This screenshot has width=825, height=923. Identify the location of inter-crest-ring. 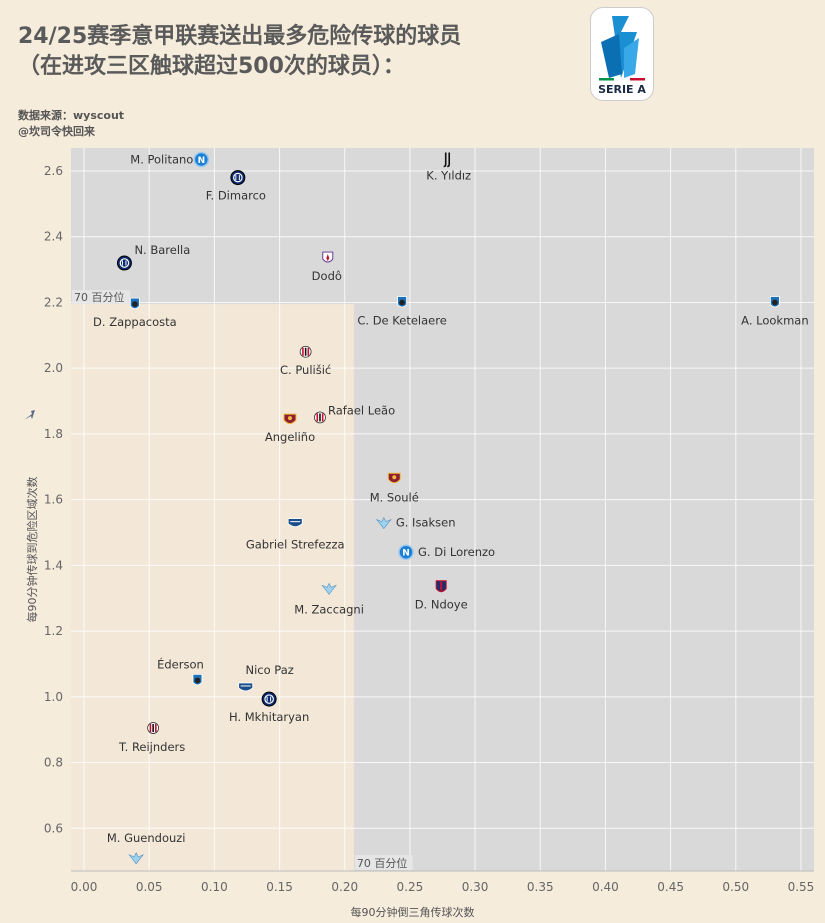
(124, 263).